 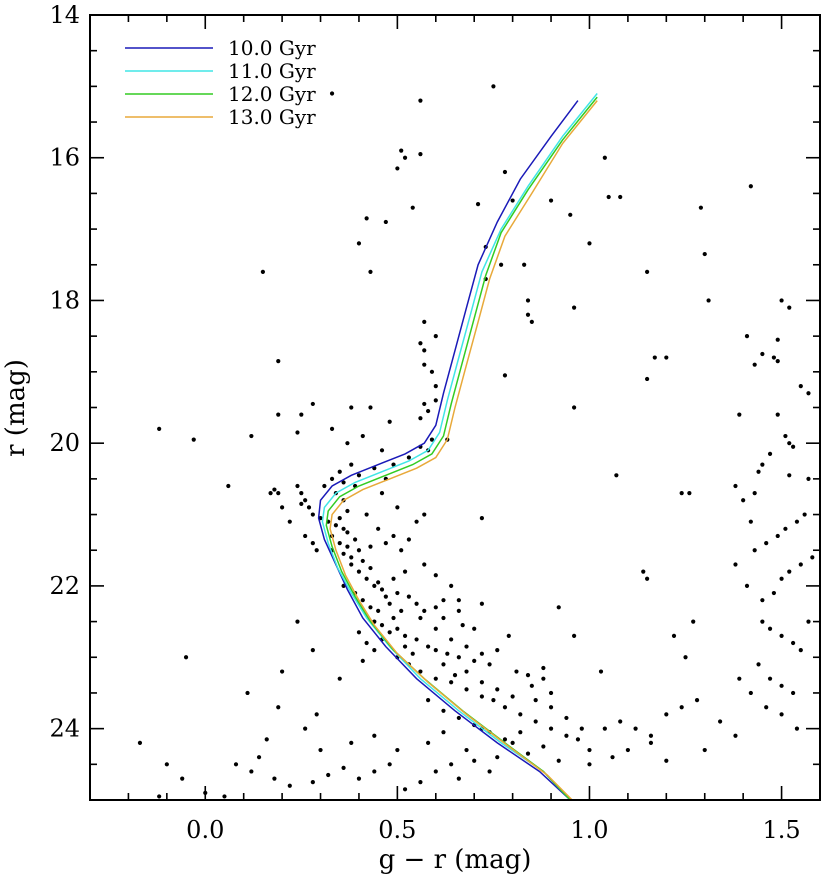 What do you see at coordinates (272, 48) in the screenshot?
I see `legend-label: 10.0 Gyr` at bounding box center [272, 48].